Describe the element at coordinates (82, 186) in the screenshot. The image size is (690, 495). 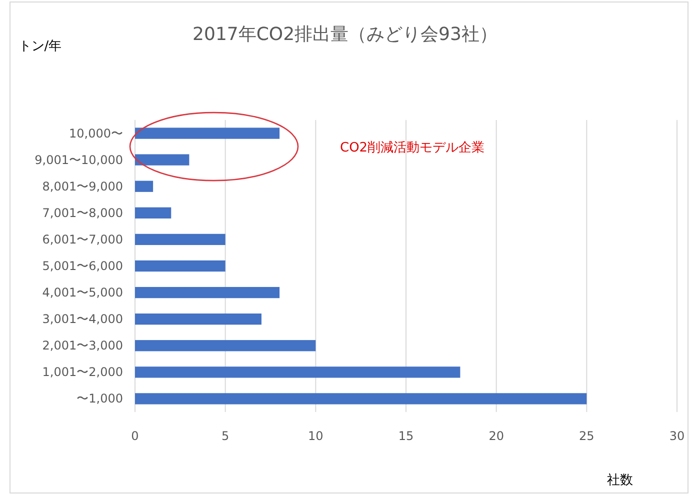
I see `y-tick-label: 8,001〜9,000` at that location.